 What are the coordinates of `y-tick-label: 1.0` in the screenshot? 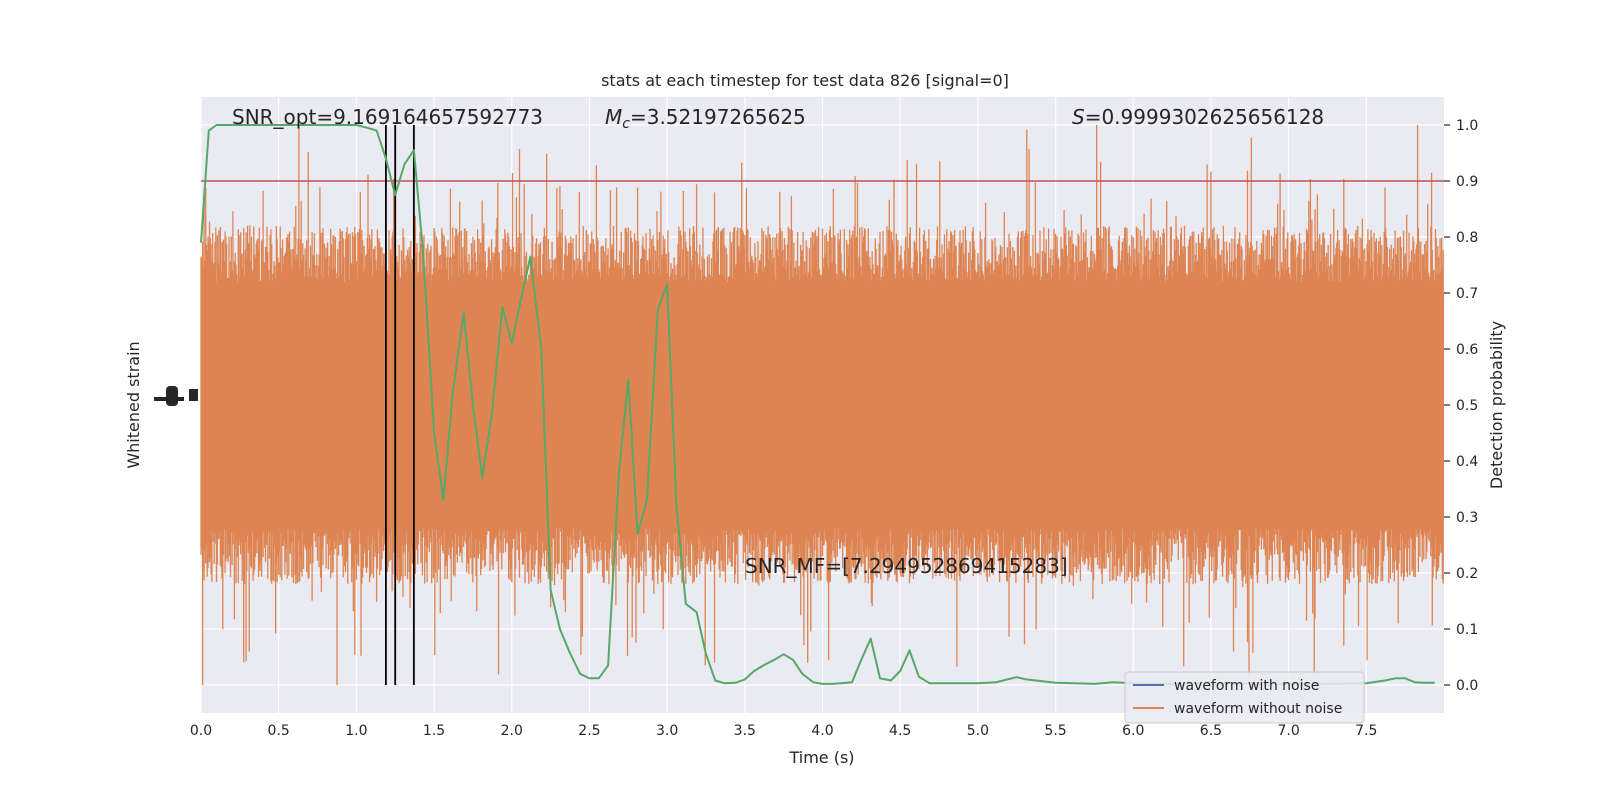 It's located at (1467, 126).